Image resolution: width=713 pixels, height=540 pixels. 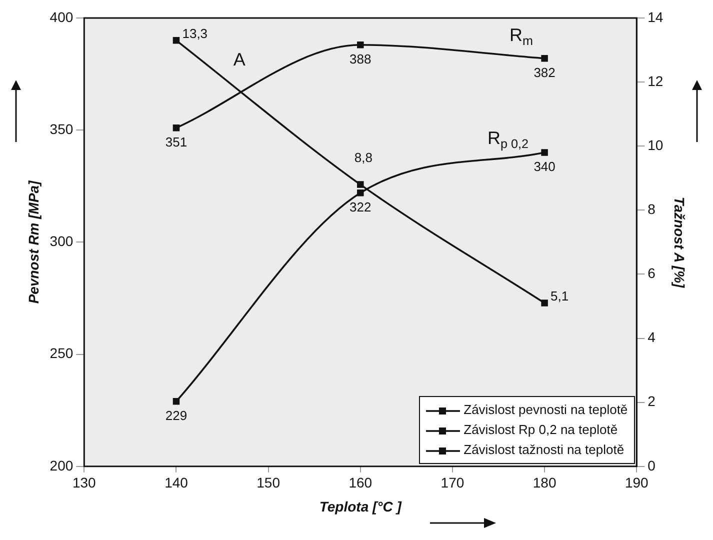 What do you see at coordinates (546, 410) in the screenshot?
I see `legend-label: Závislost pevnosti na teplotě` at bounding box center [546, 410].